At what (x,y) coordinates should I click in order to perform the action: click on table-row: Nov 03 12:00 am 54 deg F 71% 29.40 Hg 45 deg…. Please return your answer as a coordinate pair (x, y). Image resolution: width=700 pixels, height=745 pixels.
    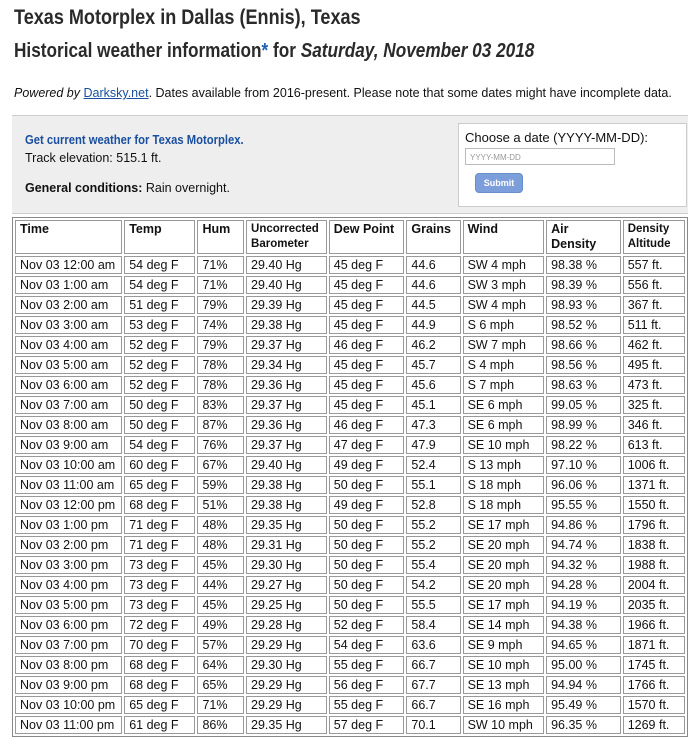
    Looking at the image, I should click on (350, 265).